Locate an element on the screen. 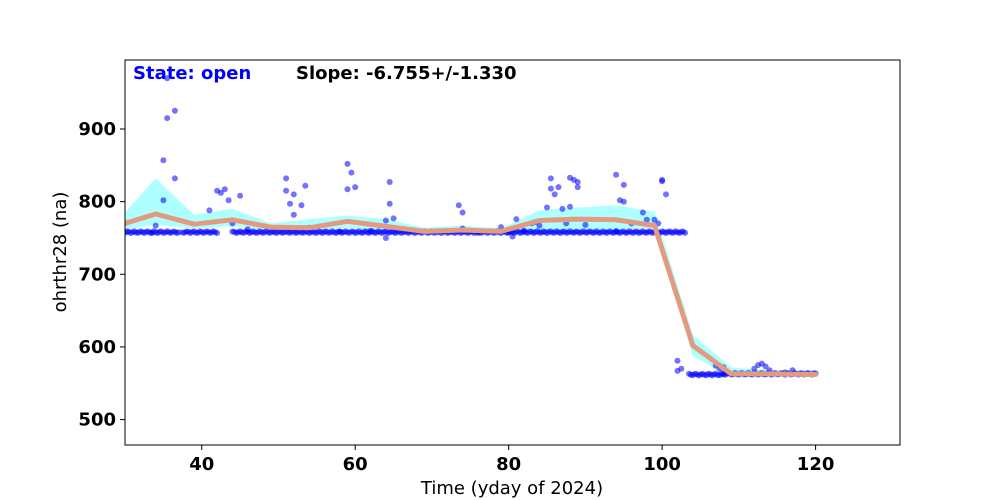 The width and height of the screenshot is (1000, 500). x-tick-label: 80 is located at coordinates (508, 464).